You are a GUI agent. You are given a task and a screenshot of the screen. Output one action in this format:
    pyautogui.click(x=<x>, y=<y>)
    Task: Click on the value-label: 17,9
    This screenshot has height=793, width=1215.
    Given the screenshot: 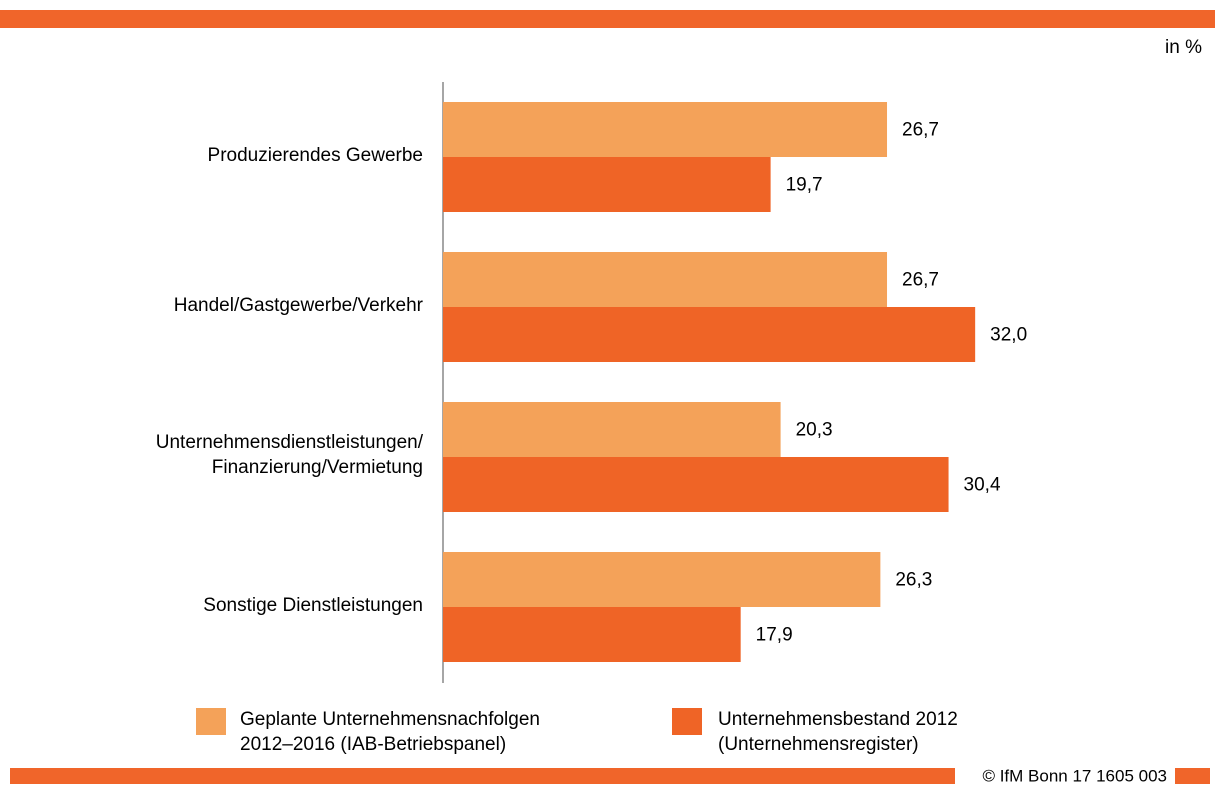 What is the action you would take?
    pyautogui.click(x=774, y=635)
    